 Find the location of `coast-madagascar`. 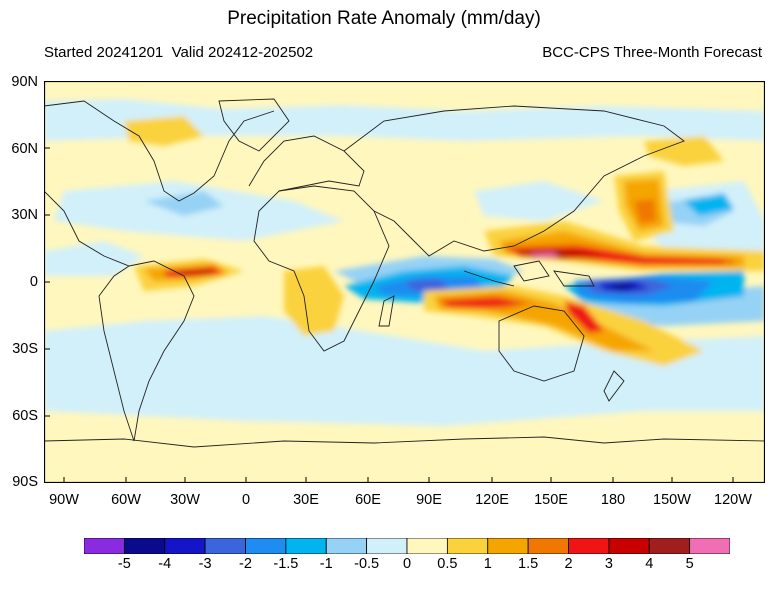

coast-madagascar is located at coordinates (386, 311).